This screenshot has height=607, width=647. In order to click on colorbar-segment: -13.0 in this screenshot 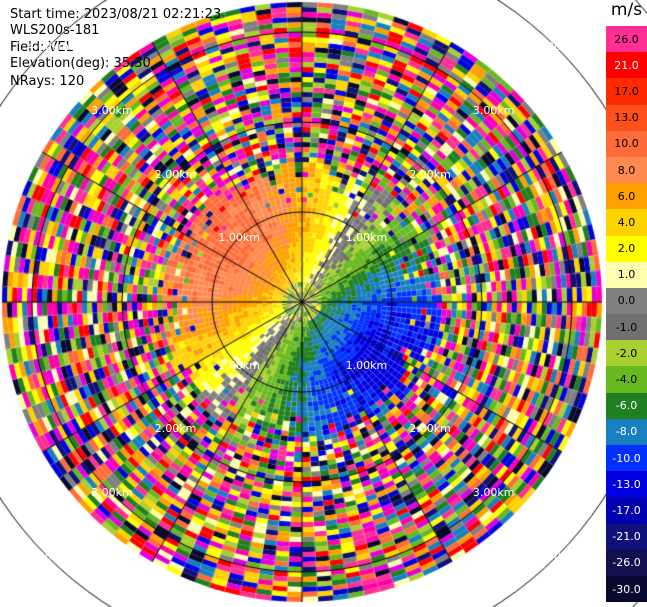, I will do `click(626, 484)`.